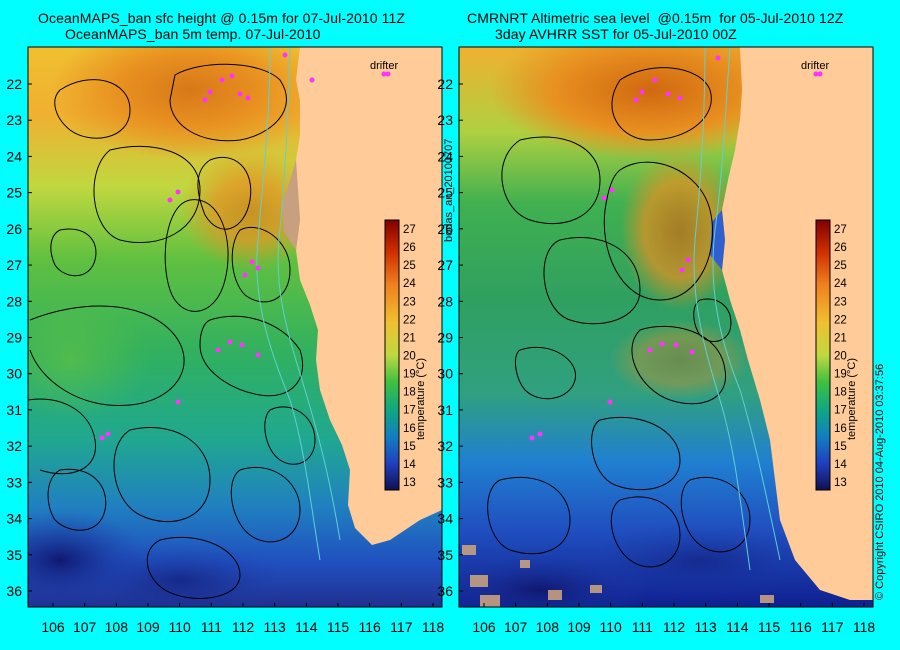 This screenshot has width=900, height=650. What do you see at coordinates (769, 627) in the screenshot?
I see `right-lon-tick-label: 115` at bounding box center [769, 627].